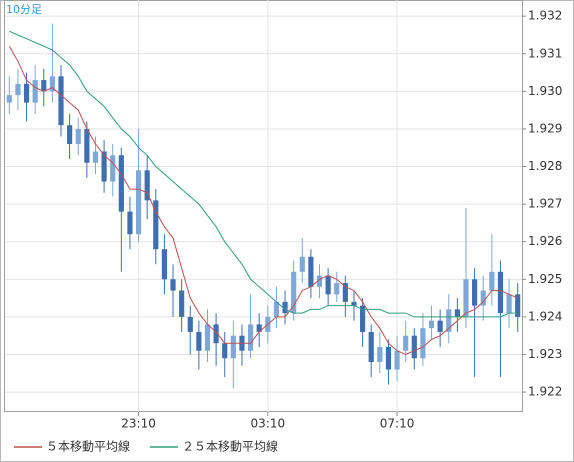 The image size is (574, 462). What do you see at coordinates (397, 424) in the screenshot?
I see `x-tick-label: 07:10` at bounding box center [397, 424].